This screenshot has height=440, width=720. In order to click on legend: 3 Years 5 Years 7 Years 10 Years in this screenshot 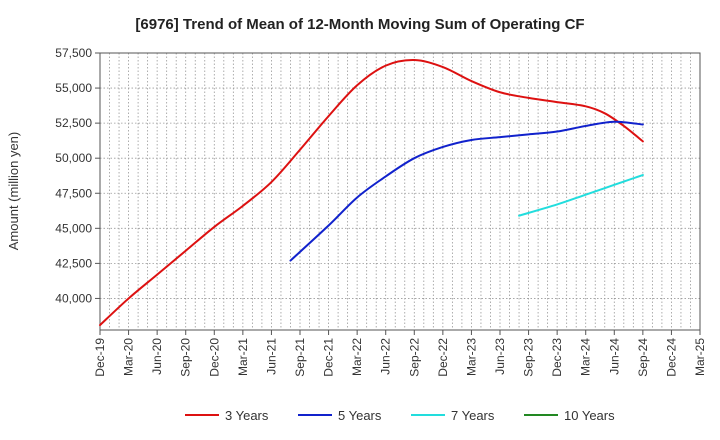, I will do `click(400, 415)`.